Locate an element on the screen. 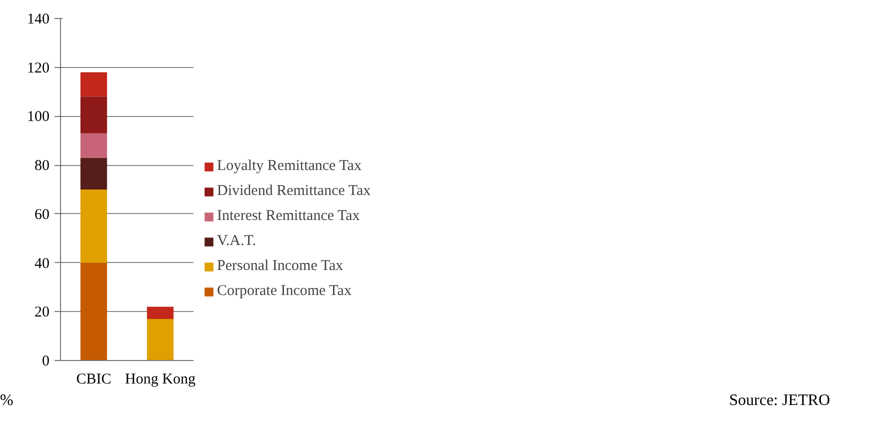 The image size is (877, 421). y-tick-label: 120 is located at coordinates (38, 68).